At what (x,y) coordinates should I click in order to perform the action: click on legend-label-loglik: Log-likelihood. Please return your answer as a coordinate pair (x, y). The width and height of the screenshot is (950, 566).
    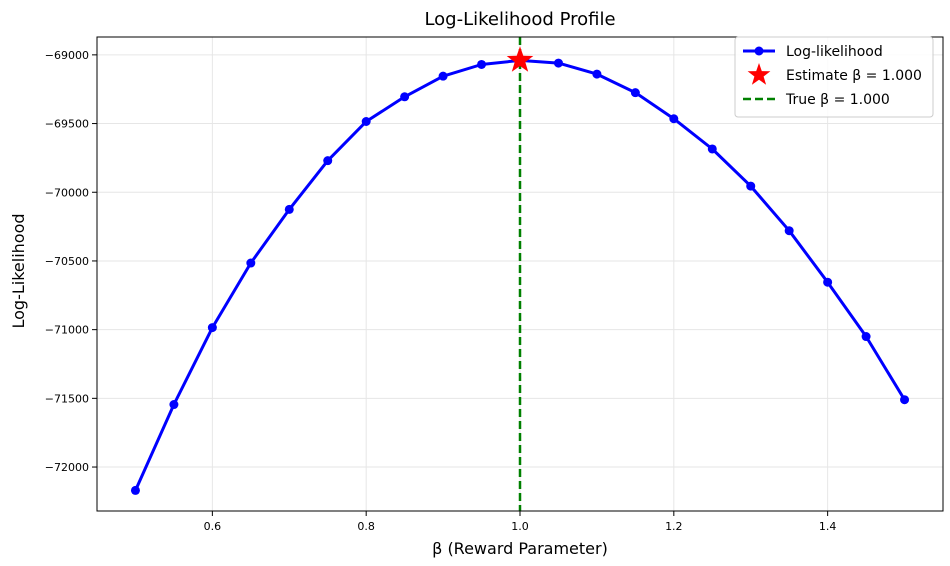
    Looking at the image, I should click on (834, 52).